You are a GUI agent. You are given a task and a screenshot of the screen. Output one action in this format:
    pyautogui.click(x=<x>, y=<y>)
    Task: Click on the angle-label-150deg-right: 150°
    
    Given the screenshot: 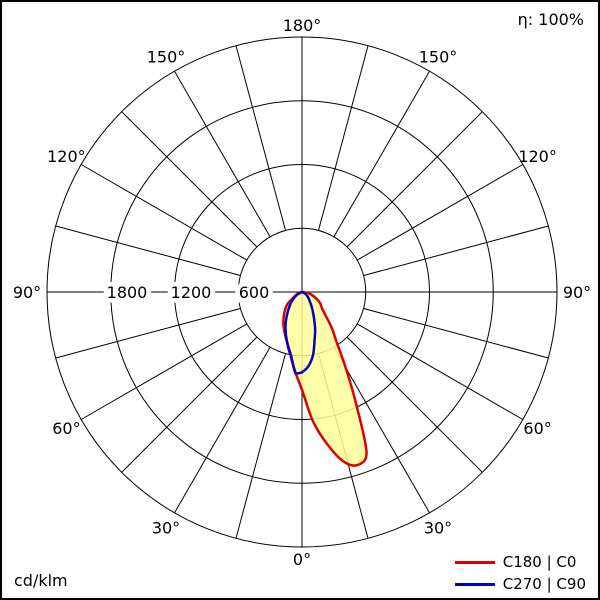 What is the action you would take?
    pyautogui.click(x=438, y=56)
    